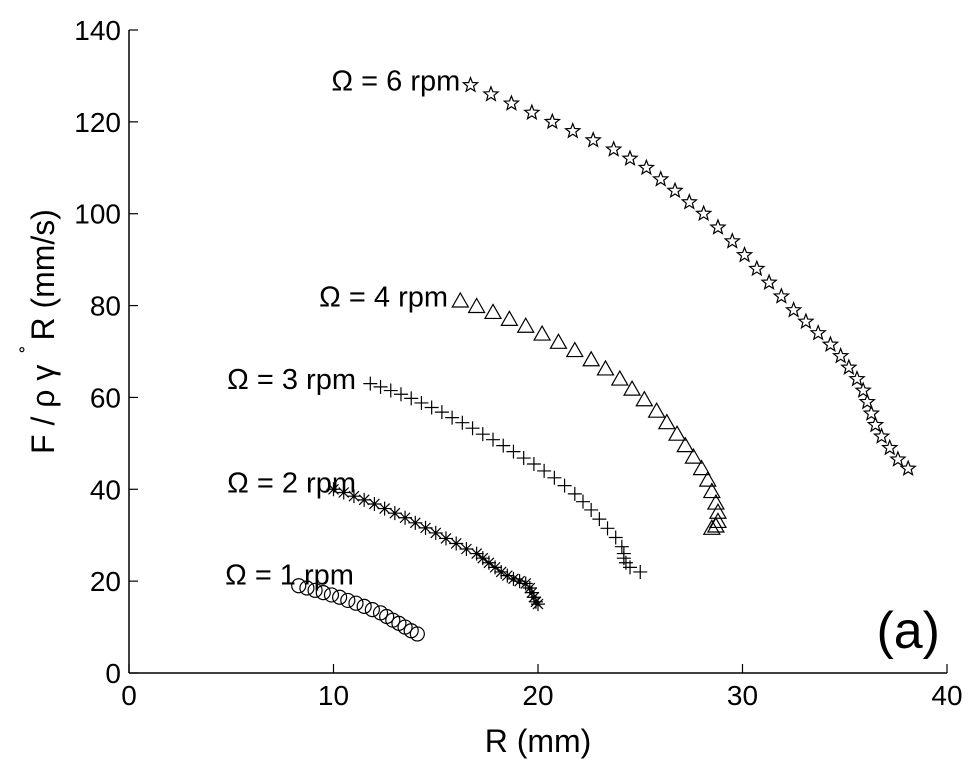 Image resolution: width=977 pixels, height=763 pixels. Describe the element at coordinates (383, 297) in the screenshot. I see `series-label: Ω = 4 rpm` at that location.